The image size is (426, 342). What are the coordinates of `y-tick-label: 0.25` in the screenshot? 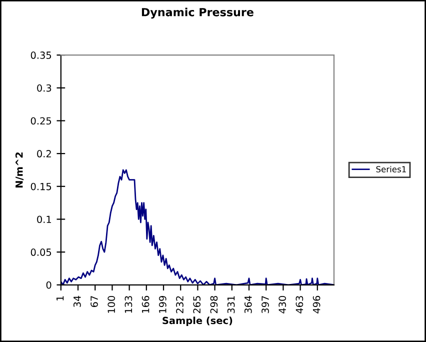 It's located at (41, 121).